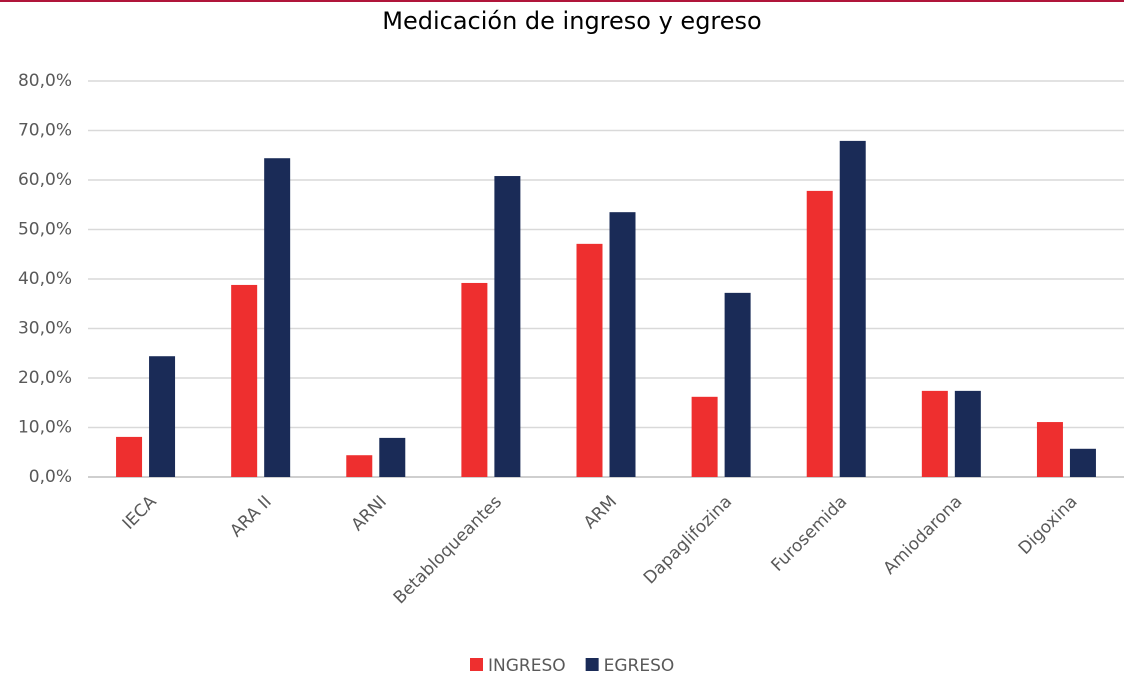 The width and height of the screenshot is (1124, 677). Describe the element at coordinates (810, 534) in the screenshot. I see `x-tick-label: Furosemida` at that location.